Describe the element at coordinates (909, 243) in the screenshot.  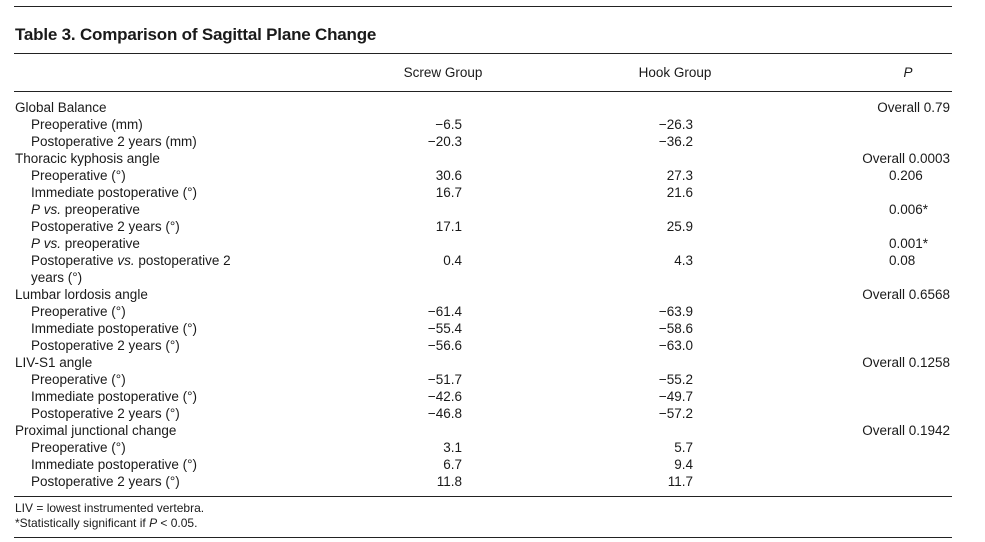
I see `p-value: 0.001*` at that location.